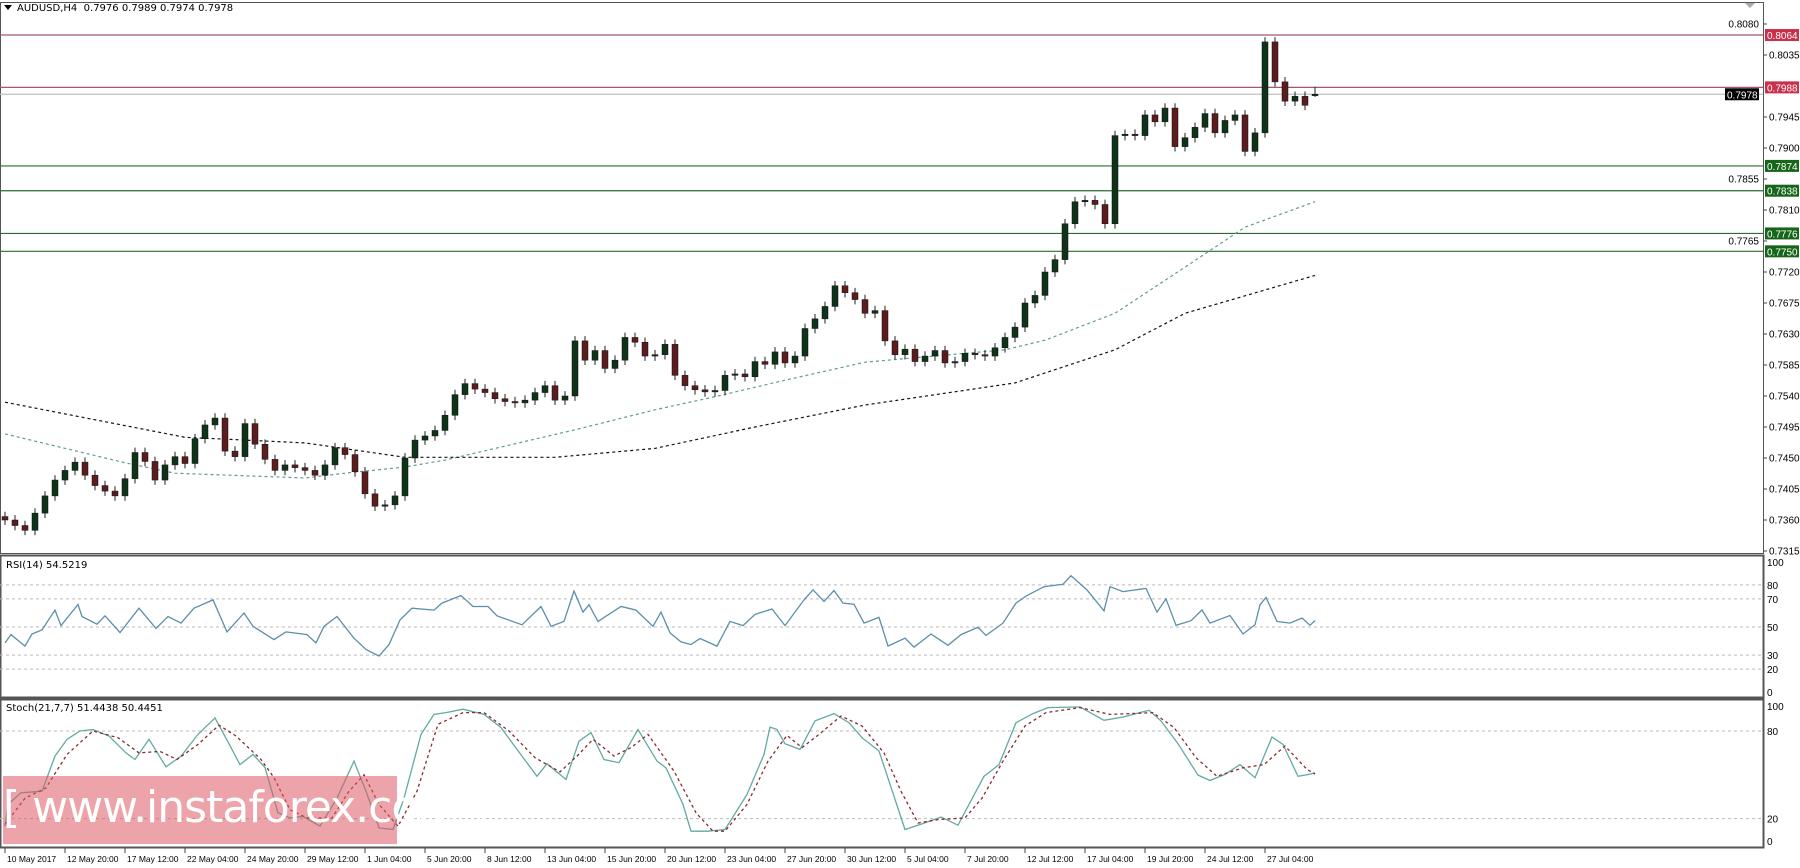 This screenshot has width=1800, height=868. What do you see at coordinates (1773, 732) in the screenshot?
I see `stoch-tick-label: 80` at bounding box center [1773, 732].